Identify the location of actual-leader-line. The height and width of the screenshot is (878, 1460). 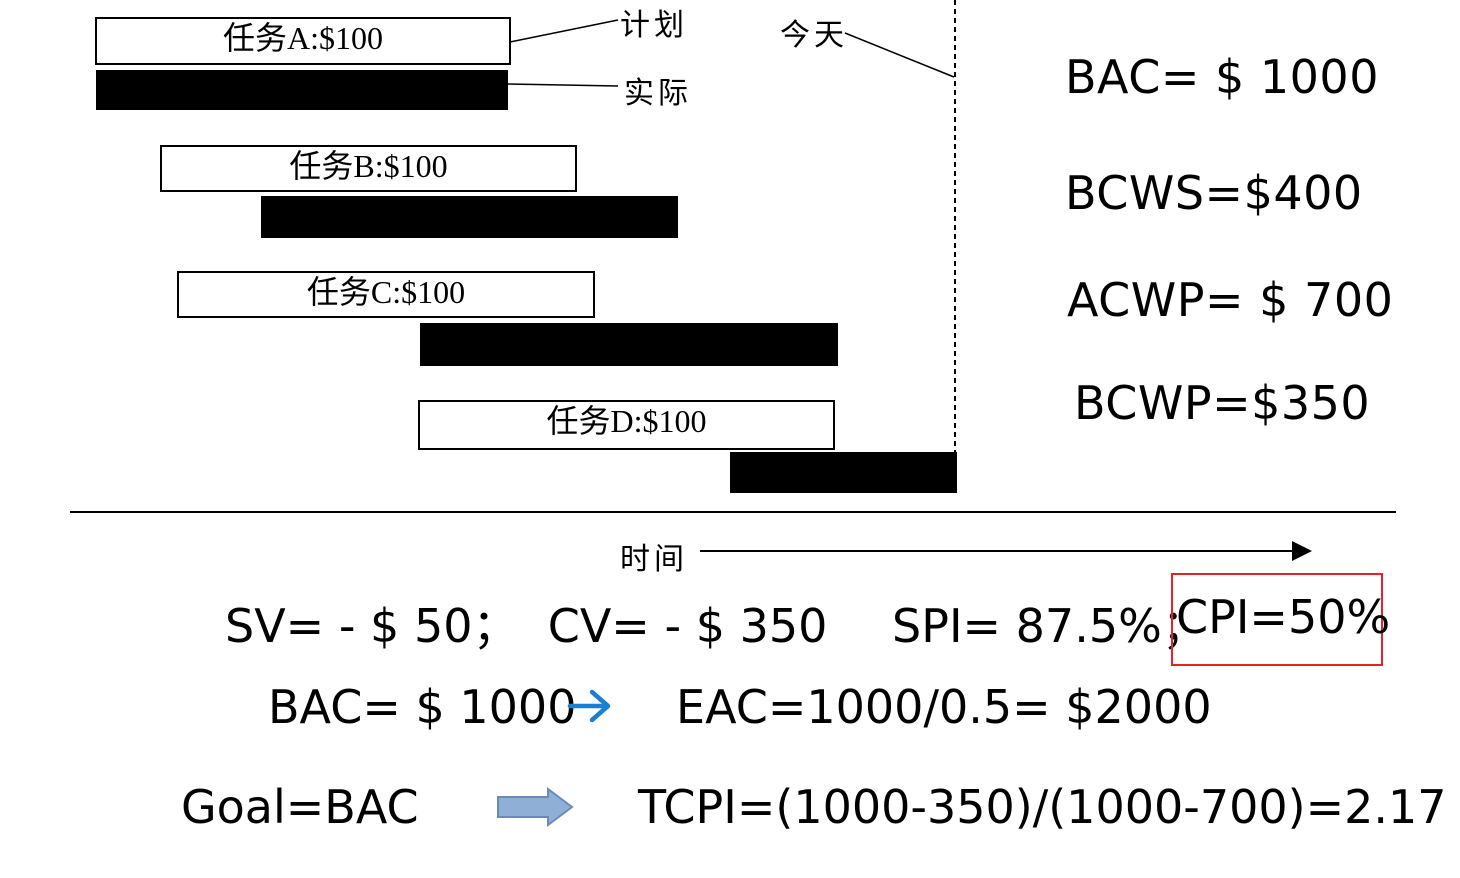
(563, 85).